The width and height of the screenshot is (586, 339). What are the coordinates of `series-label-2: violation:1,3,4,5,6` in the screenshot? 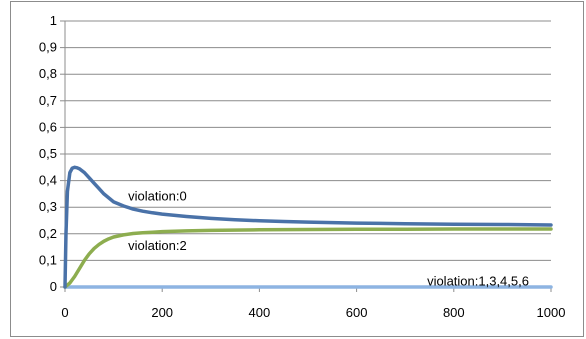 It's located at (478, 281).